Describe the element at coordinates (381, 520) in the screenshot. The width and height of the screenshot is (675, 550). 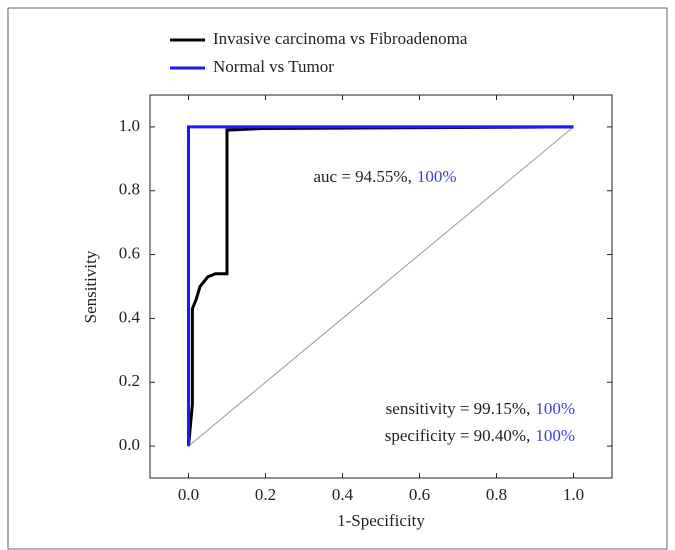
I see `x-axis-label: 1-Specificity` at that location.